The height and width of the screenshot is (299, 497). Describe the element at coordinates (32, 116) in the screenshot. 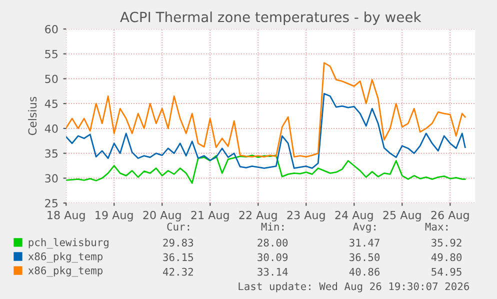

I see `y-axis-title: Celsius` at that location.